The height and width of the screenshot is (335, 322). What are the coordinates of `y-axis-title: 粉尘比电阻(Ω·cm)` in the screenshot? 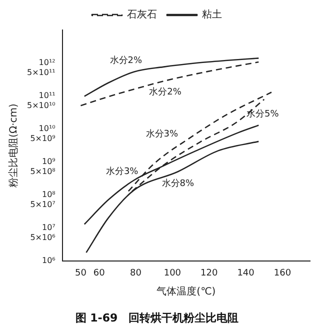 It's located at (14, 145).